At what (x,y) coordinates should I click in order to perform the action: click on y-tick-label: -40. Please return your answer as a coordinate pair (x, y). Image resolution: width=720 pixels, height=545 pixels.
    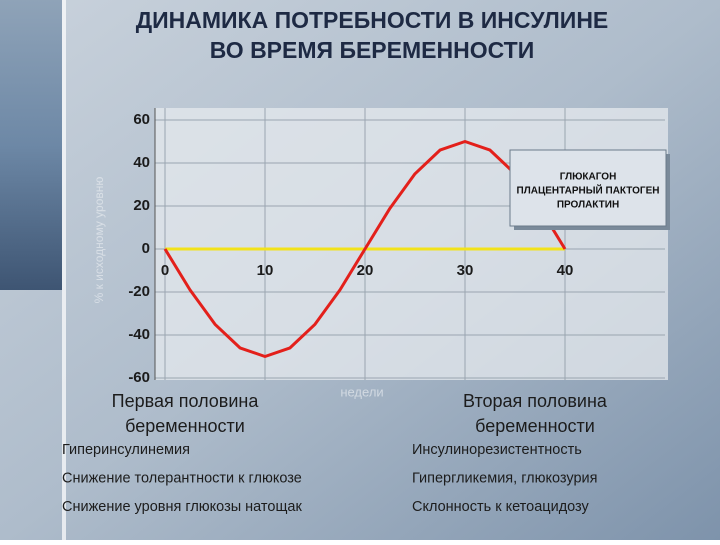
    Looking at the image, I should click on (139, 334).